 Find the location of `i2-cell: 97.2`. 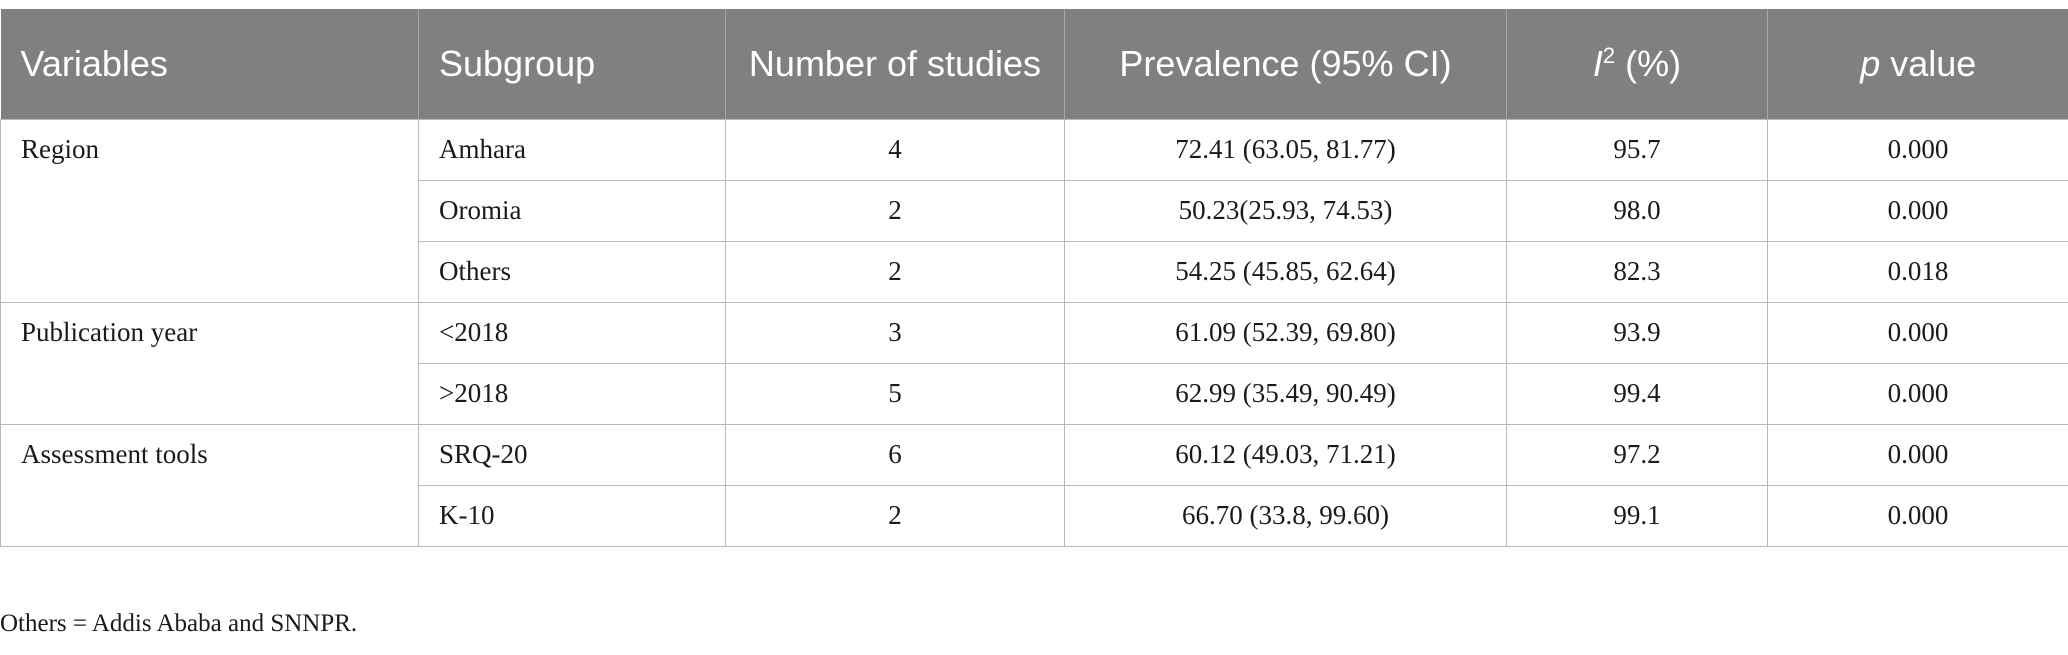

i2-cell: 97.2 is located at coordinates (1637, 454).